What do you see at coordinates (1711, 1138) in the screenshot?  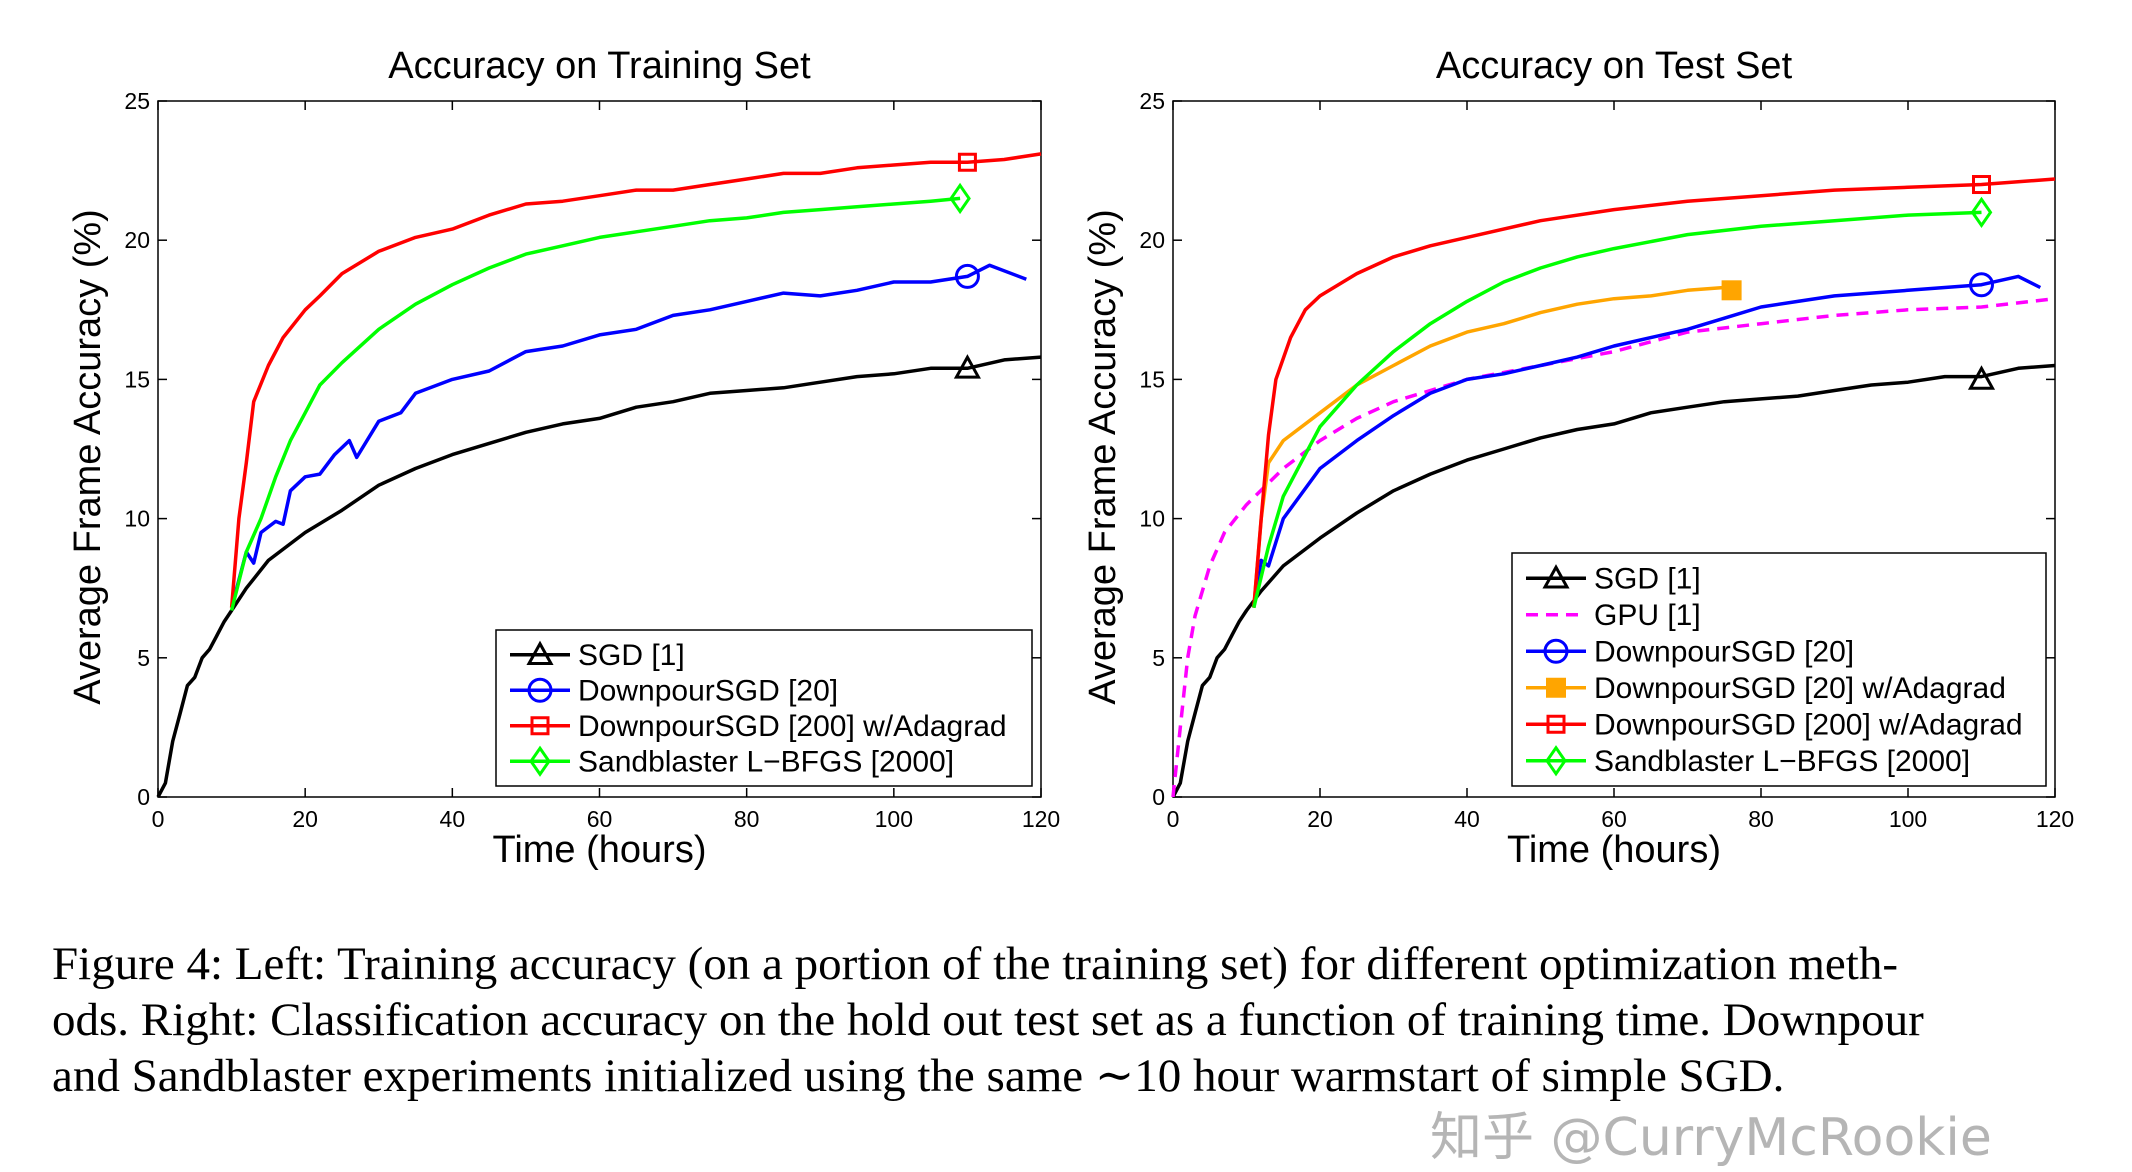 I see `watermark: 知乎 @CurryMcRookie` at bounding box center [1711, 1138].